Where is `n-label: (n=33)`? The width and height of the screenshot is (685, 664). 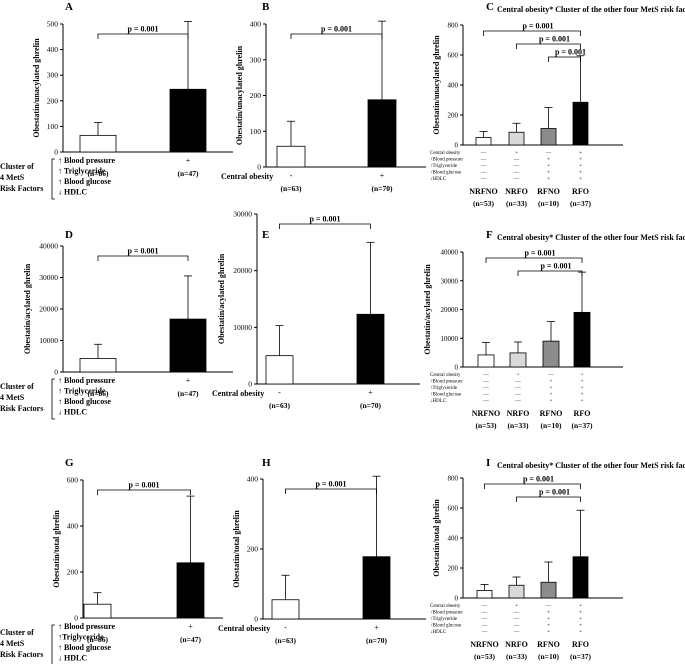 n-label: (n=33) is located at coordinates (516, 656).